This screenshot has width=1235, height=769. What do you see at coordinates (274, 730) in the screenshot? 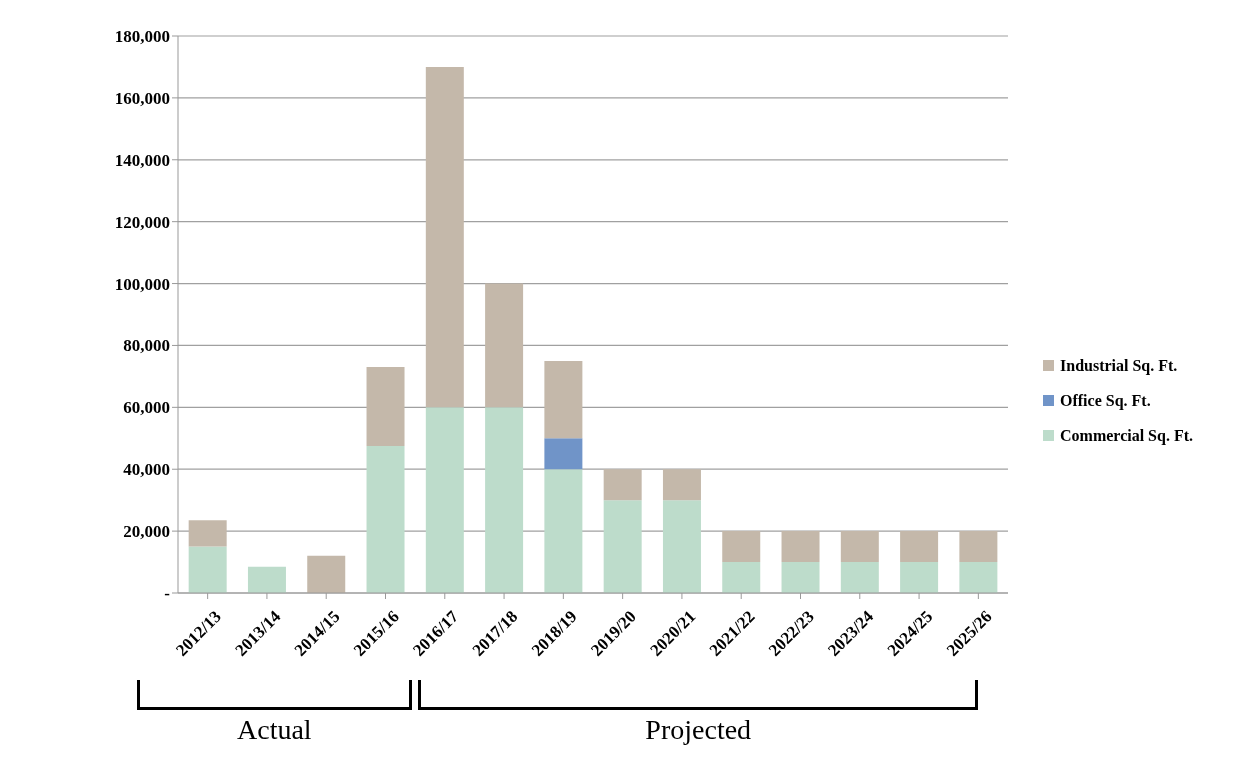
I see `text: Actual` at bounding box center [274, 730].